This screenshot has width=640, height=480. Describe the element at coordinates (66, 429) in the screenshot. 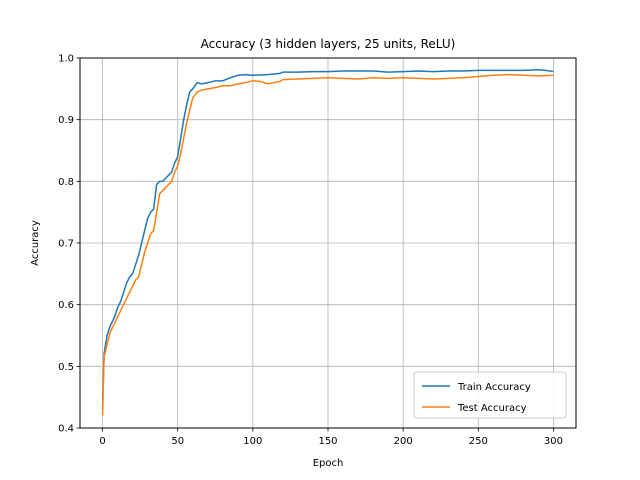

I see `y-tick-label: 0.4` at that location.